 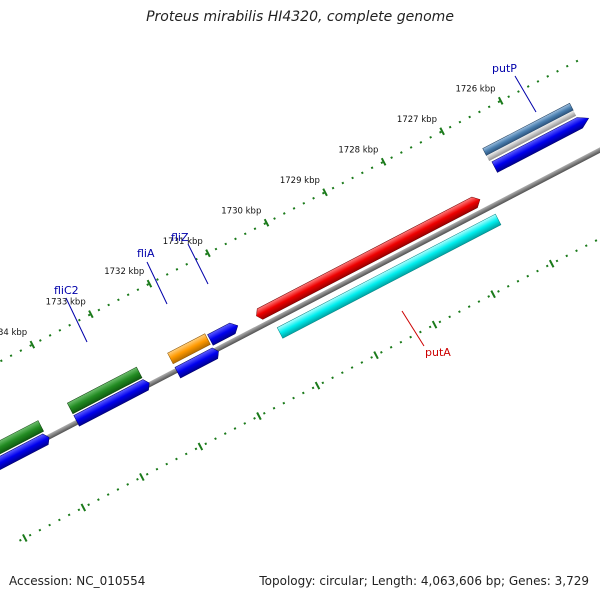 I want to click on fliA-leader, so click(x=157, y=283).